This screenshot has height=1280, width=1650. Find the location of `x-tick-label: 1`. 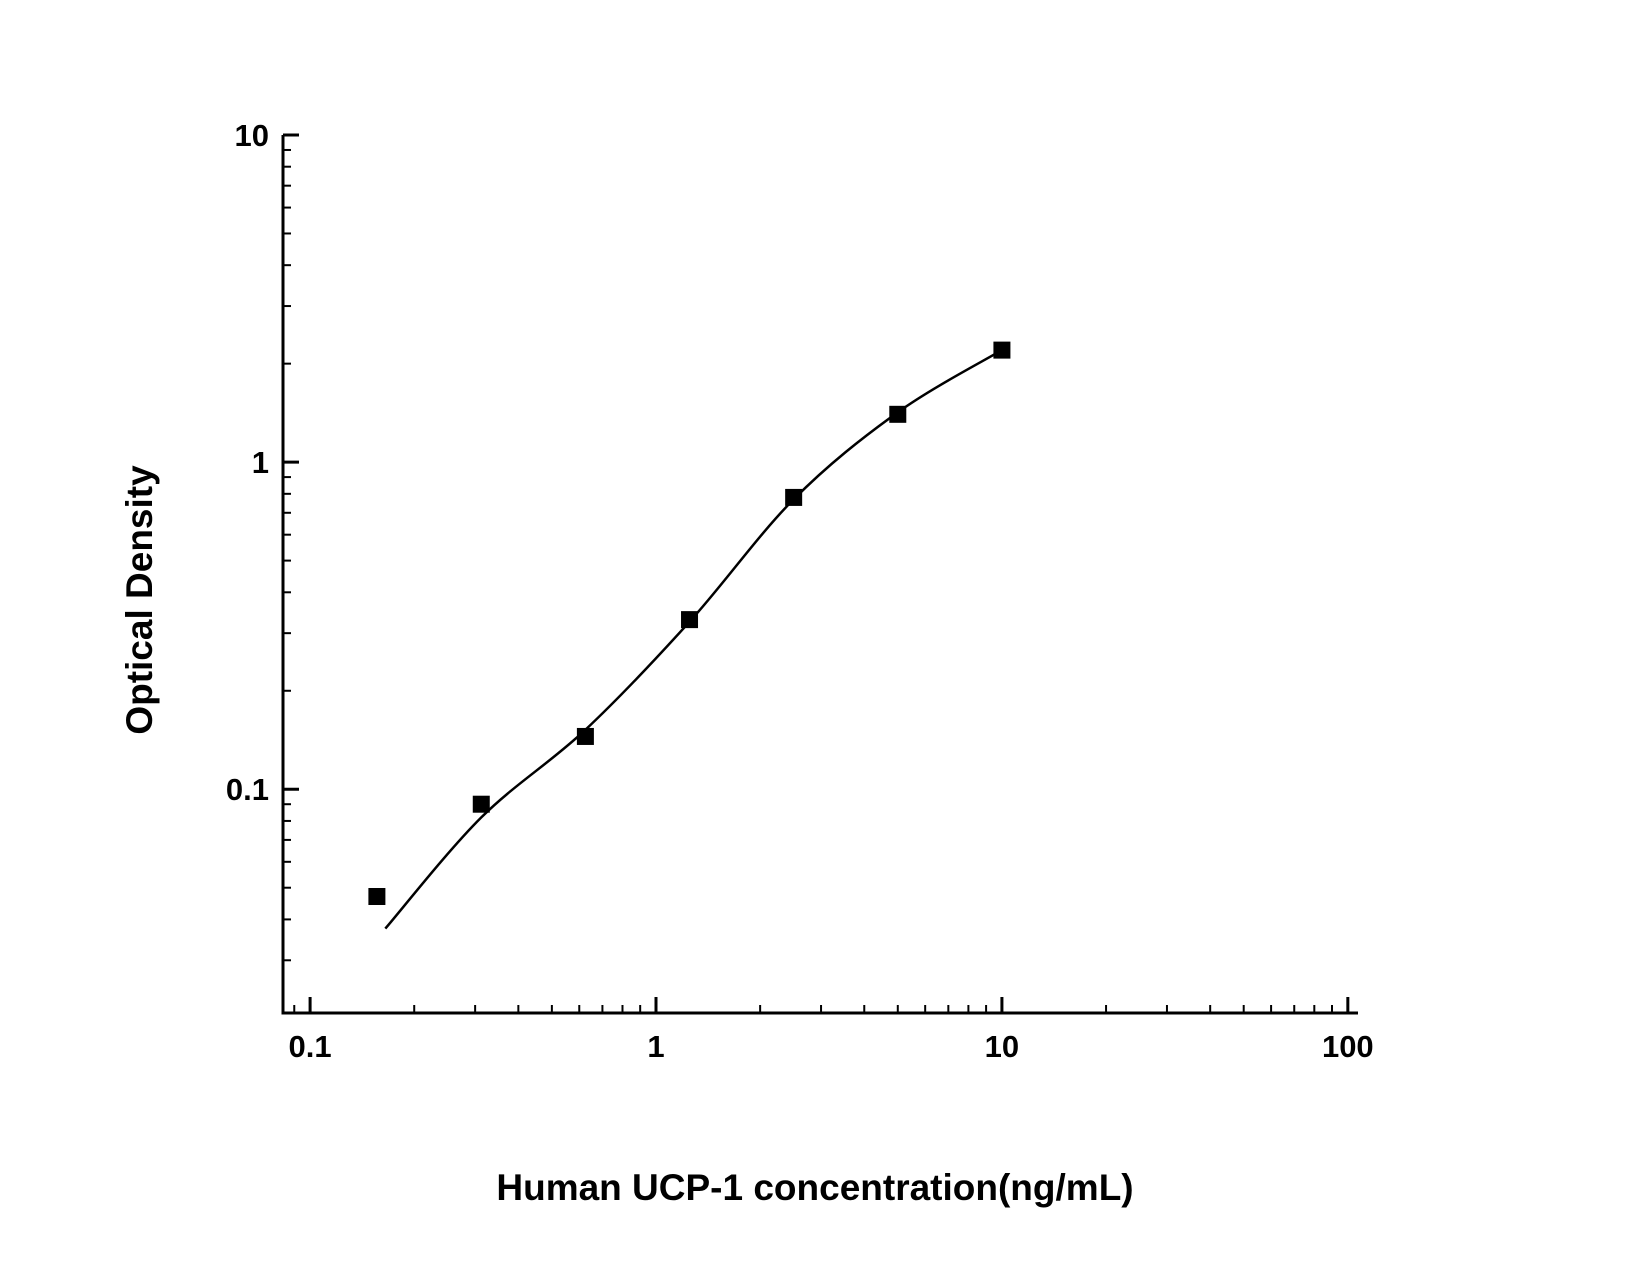

x-tick-label: 1 is located at coordinates (655, 1046).